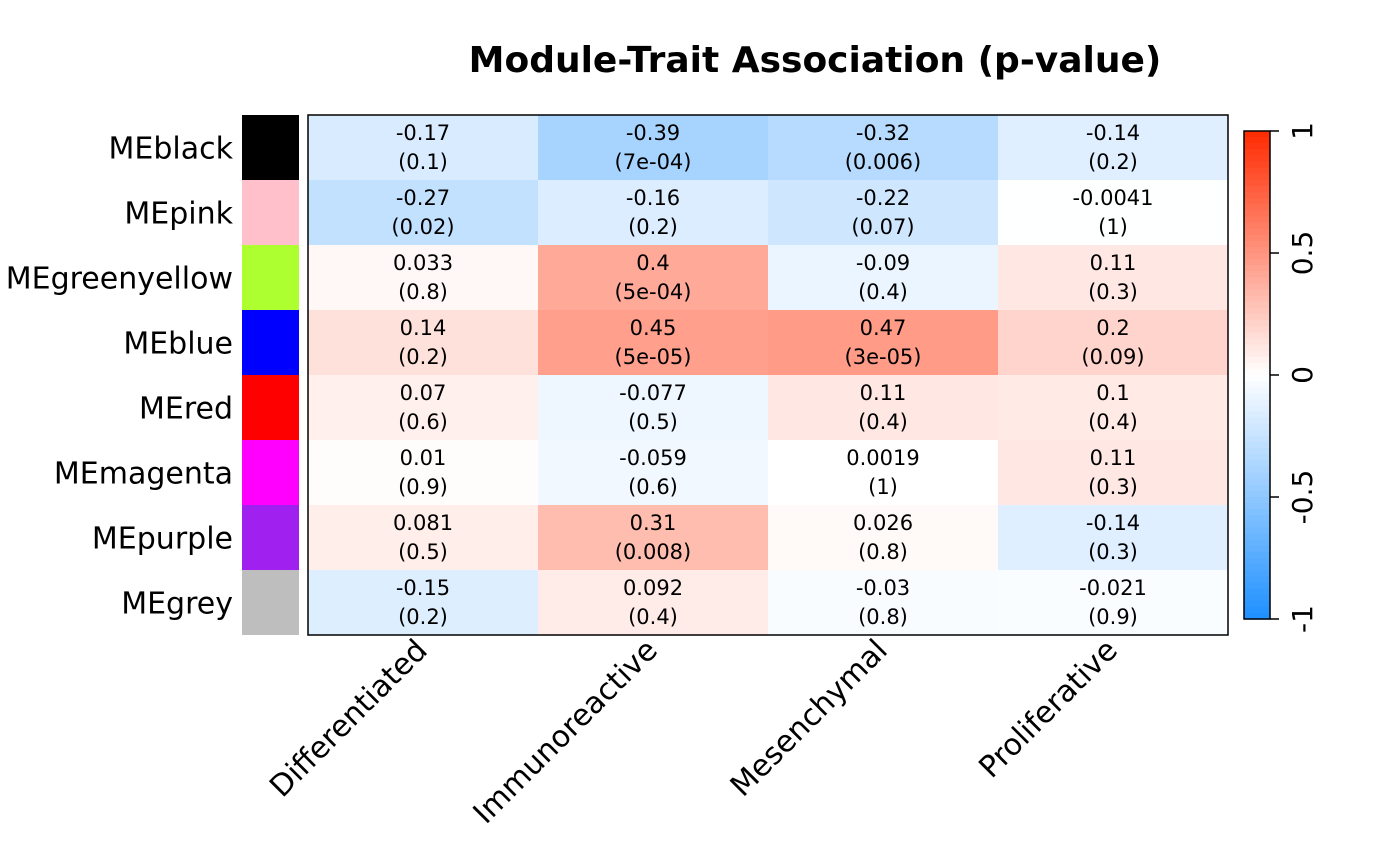  What do you see at coordinates (270, 602) in the screenshot?
I see `module-swatch-MEgrey` at bounding box center [270, 602].